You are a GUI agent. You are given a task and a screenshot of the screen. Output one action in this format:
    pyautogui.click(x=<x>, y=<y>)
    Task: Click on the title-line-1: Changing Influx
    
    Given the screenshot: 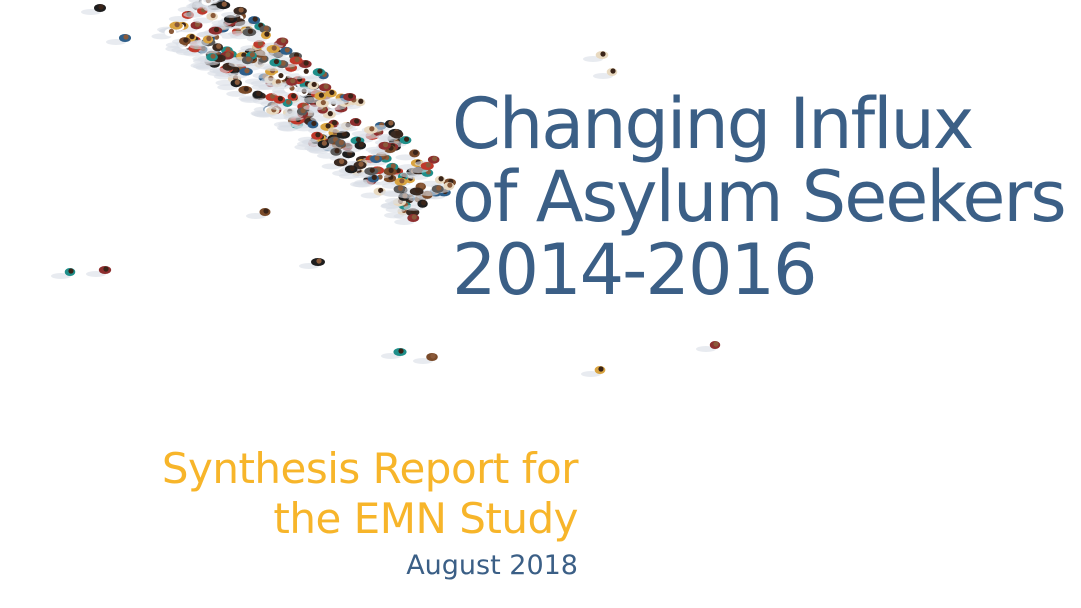 What is the action you would take?
    pyautogui.click(x=713, y=124)
    